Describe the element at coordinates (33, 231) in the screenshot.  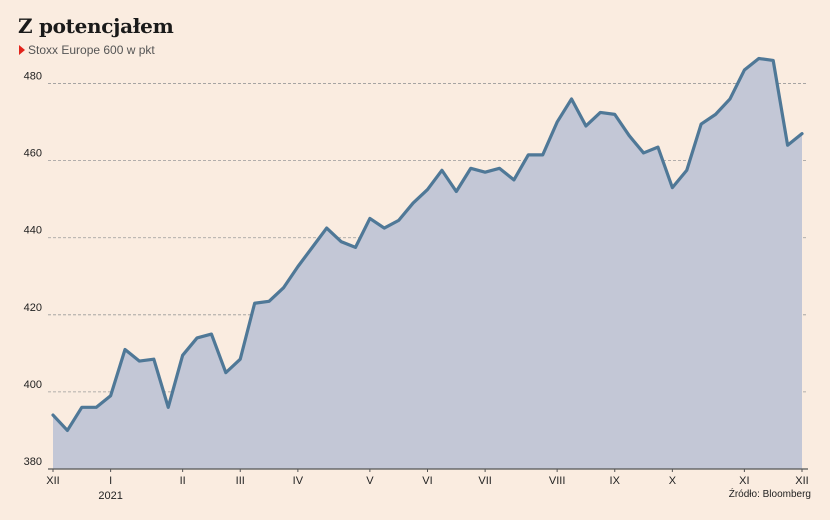
I see `y-tick-label: 440` at that location.